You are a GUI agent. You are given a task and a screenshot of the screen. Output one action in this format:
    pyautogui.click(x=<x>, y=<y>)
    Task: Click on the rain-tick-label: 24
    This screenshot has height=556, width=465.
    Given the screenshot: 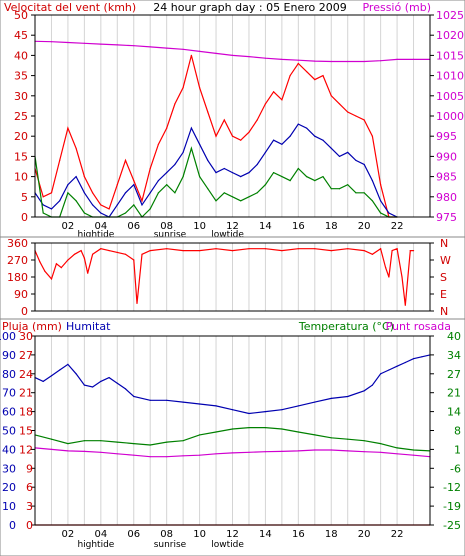 What is the action you would take?
    pyautogui.click(x=26, y=374)
    